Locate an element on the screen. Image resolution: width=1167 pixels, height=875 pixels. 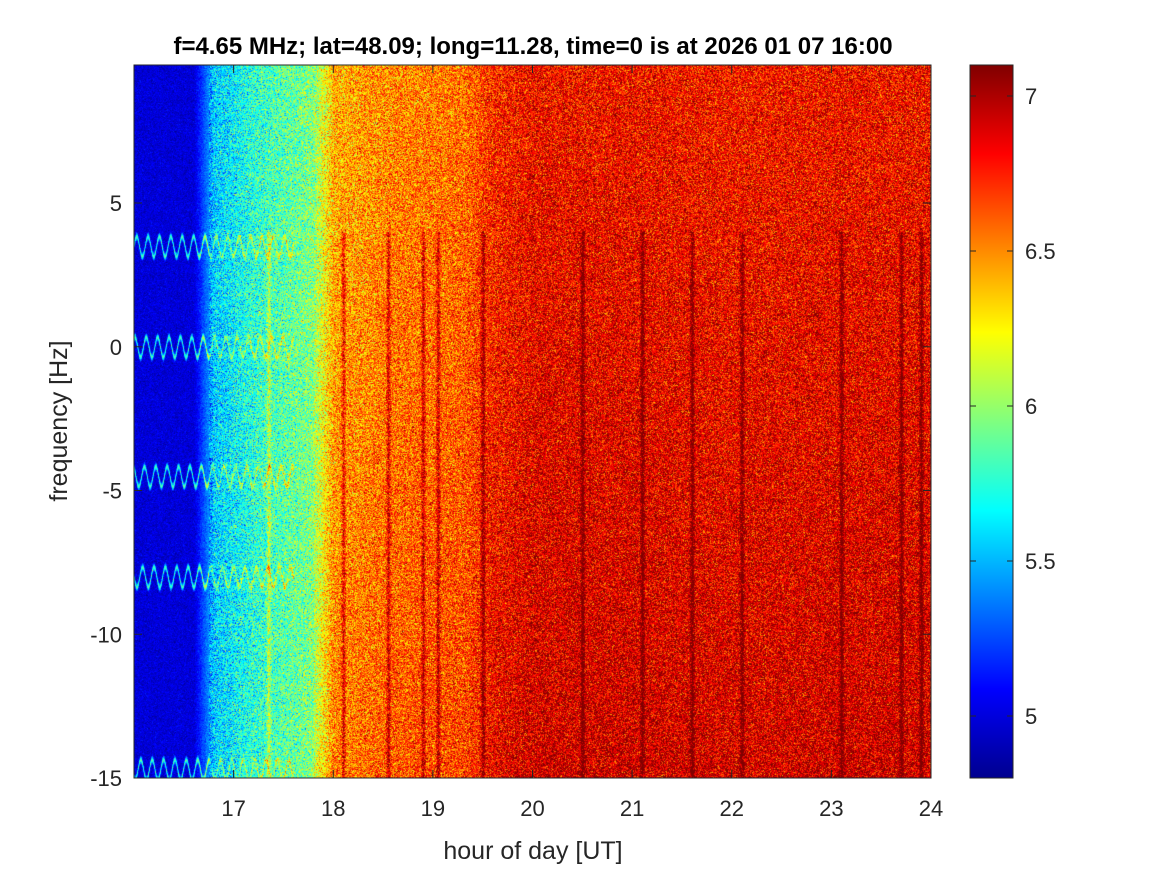
colorbar-tick-label: 5 is located at coordinates (1031, 716).